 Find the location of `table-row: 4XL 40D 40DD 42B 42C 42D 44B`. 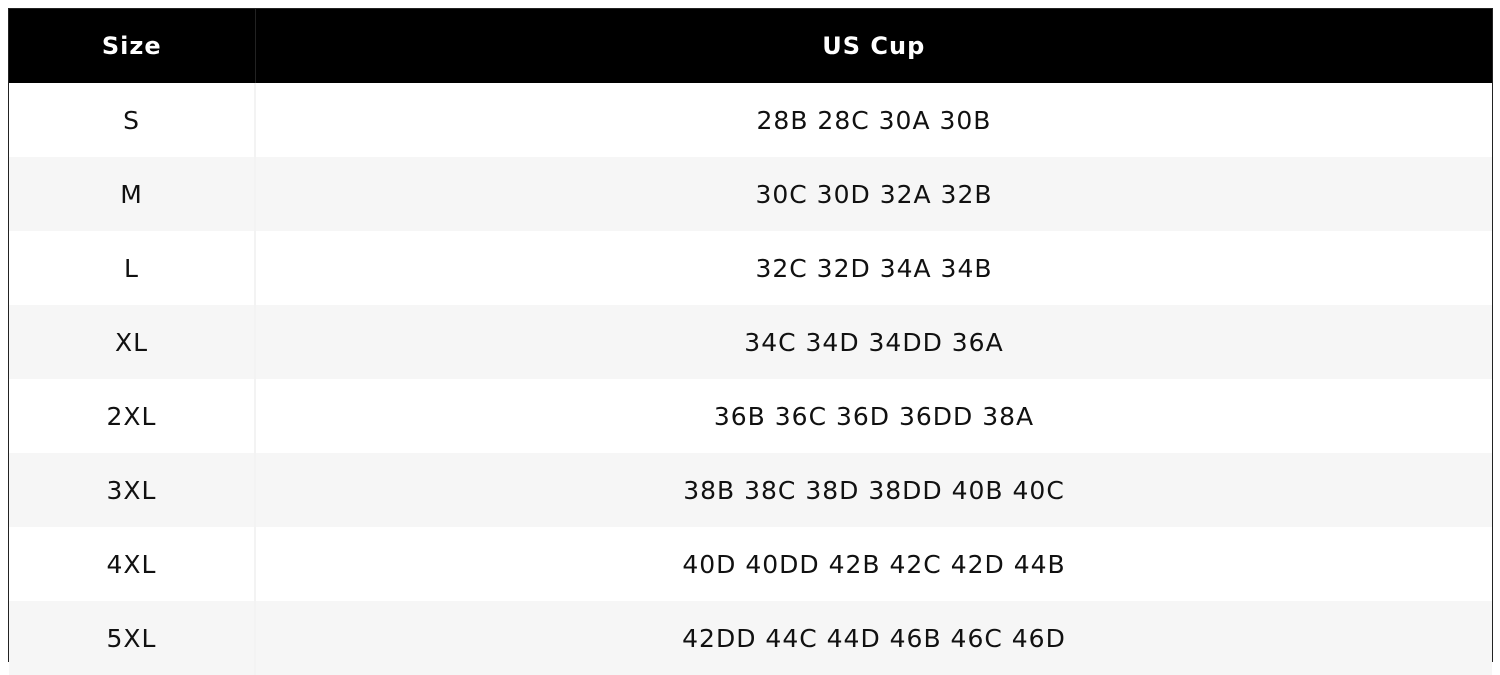

table-row: 4XL 40D 40DD 42B 42C 42D 44B is located at coordinates (750, 564).